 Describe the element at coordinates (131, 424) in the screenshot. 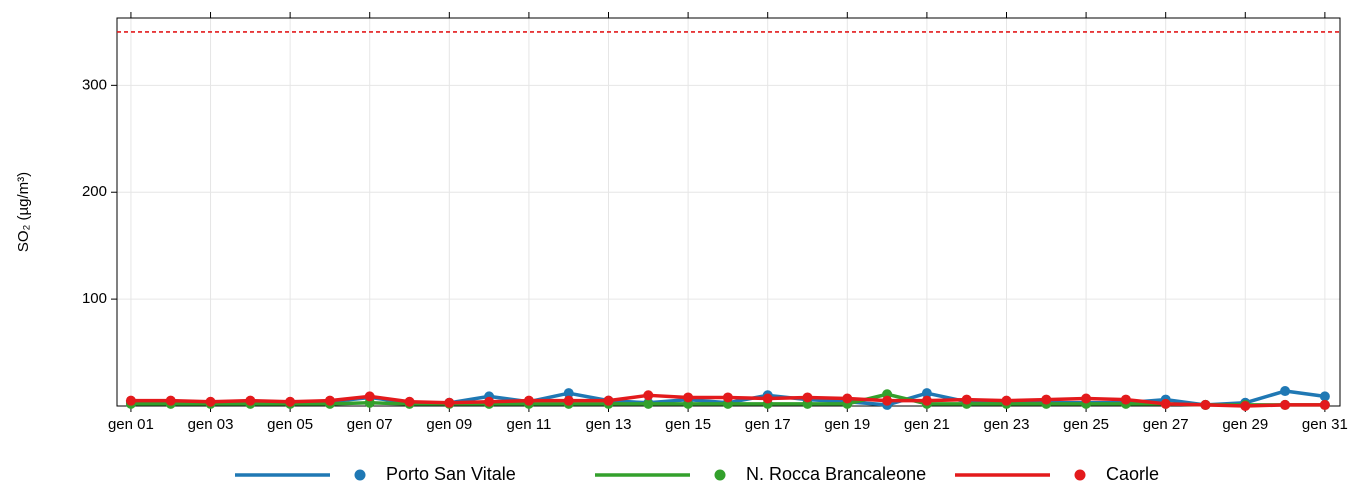

I see `x-tick-label: gen 01` at that location.